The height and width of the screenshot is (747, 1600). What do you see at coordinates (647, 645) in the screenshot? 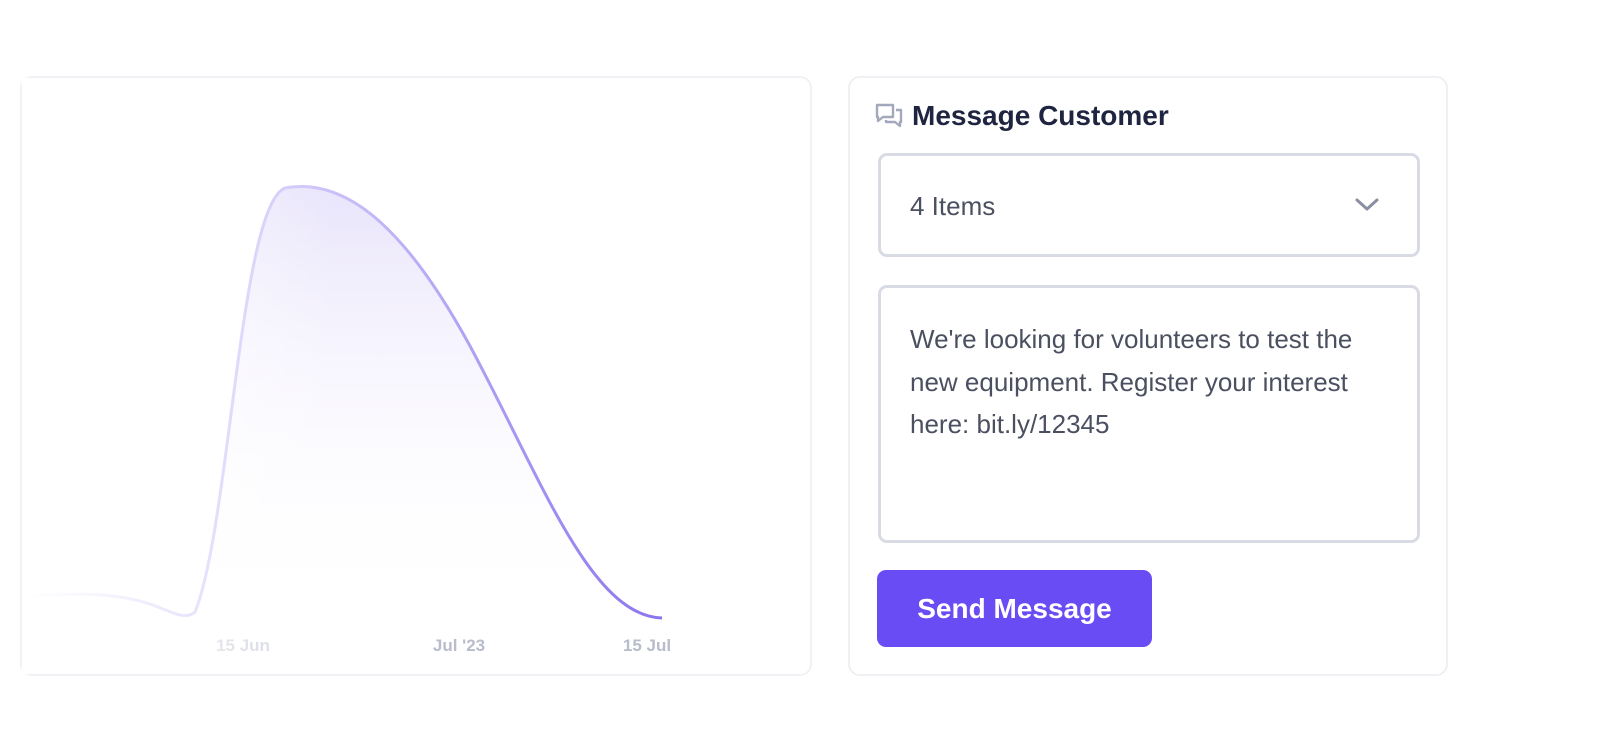
I see `x-tick-label: 15 Jul` at bounding box center [647, 645].